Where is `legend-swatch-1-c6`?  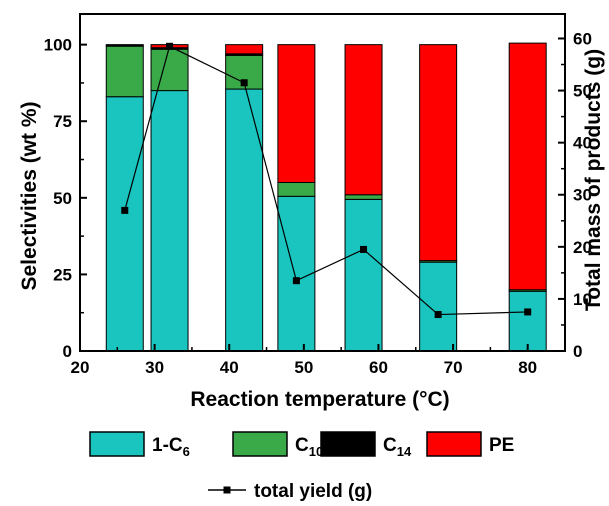 legend-swatch-1-c6 is located at coordinates (117, 444).